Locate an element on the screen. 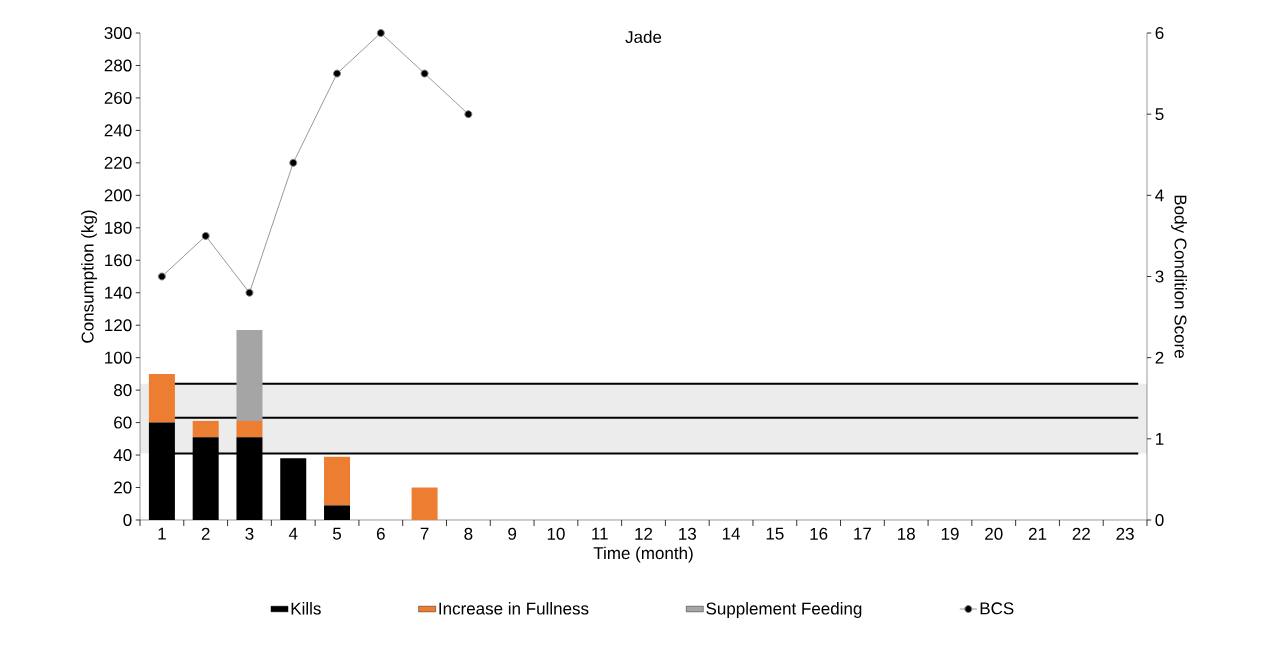 This screenshot has height=663, width=1265. y-tick-label: 300 is located at coordinates (118, 33).